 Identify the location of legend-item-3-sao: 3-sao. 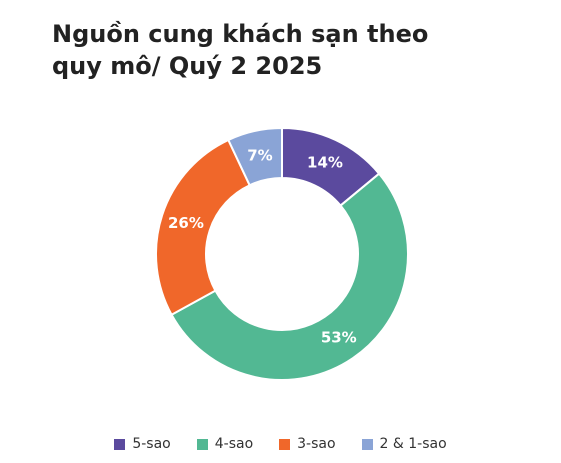
(307, 444).